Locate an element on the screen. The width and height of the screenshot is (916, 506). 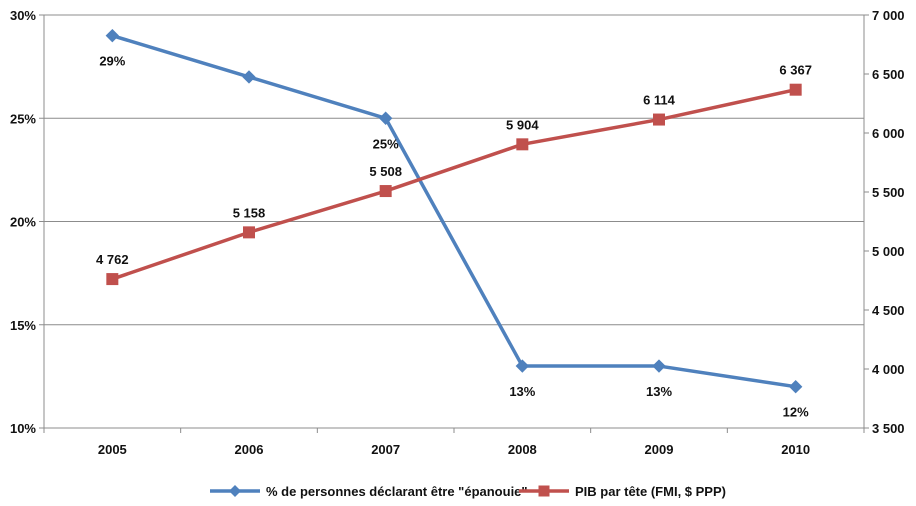
x-axis-tick-labels: 2005 2006 2007 2008 2009 2010 is located at coordinates (454, 449).